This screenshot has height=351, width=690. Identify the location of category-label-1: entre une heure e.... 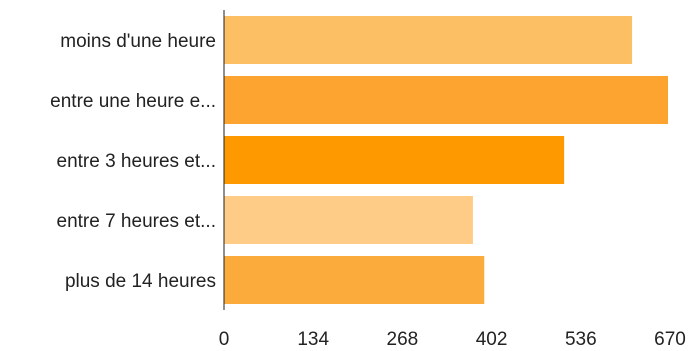
(133, 101).